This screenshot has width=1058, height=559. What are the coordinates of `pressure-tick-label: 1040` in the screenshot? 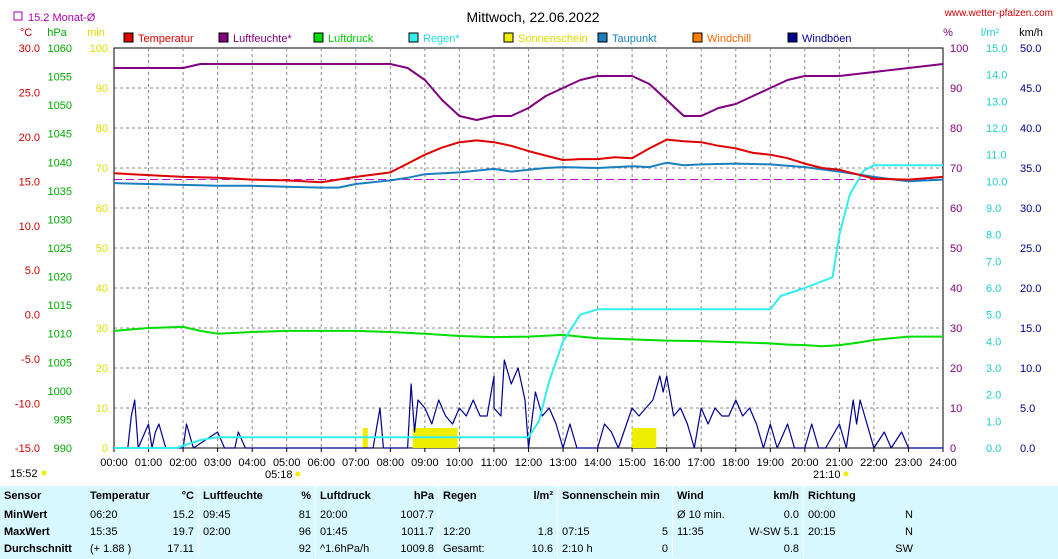 It's located at (60, 163).